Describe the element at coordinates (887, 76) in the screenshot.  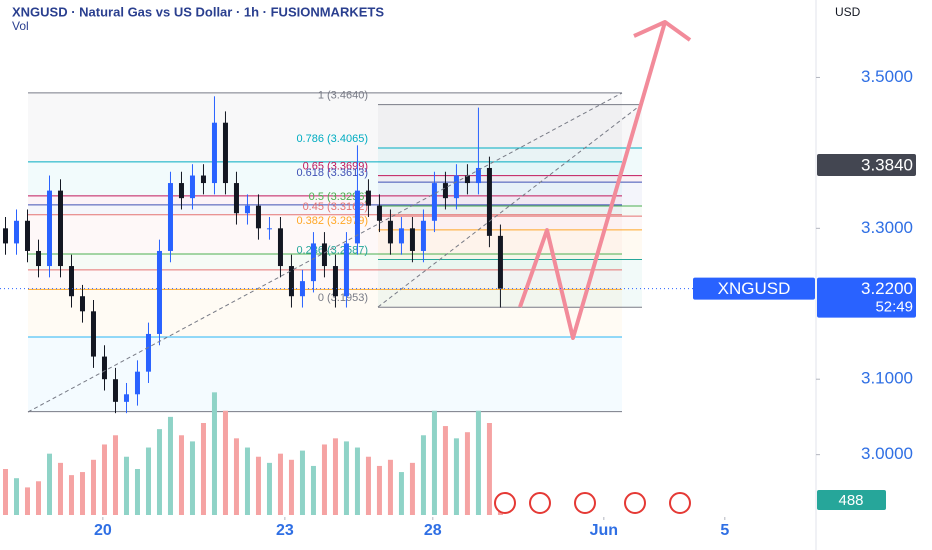
I see `y-tick-label: 3.5000` at that location.